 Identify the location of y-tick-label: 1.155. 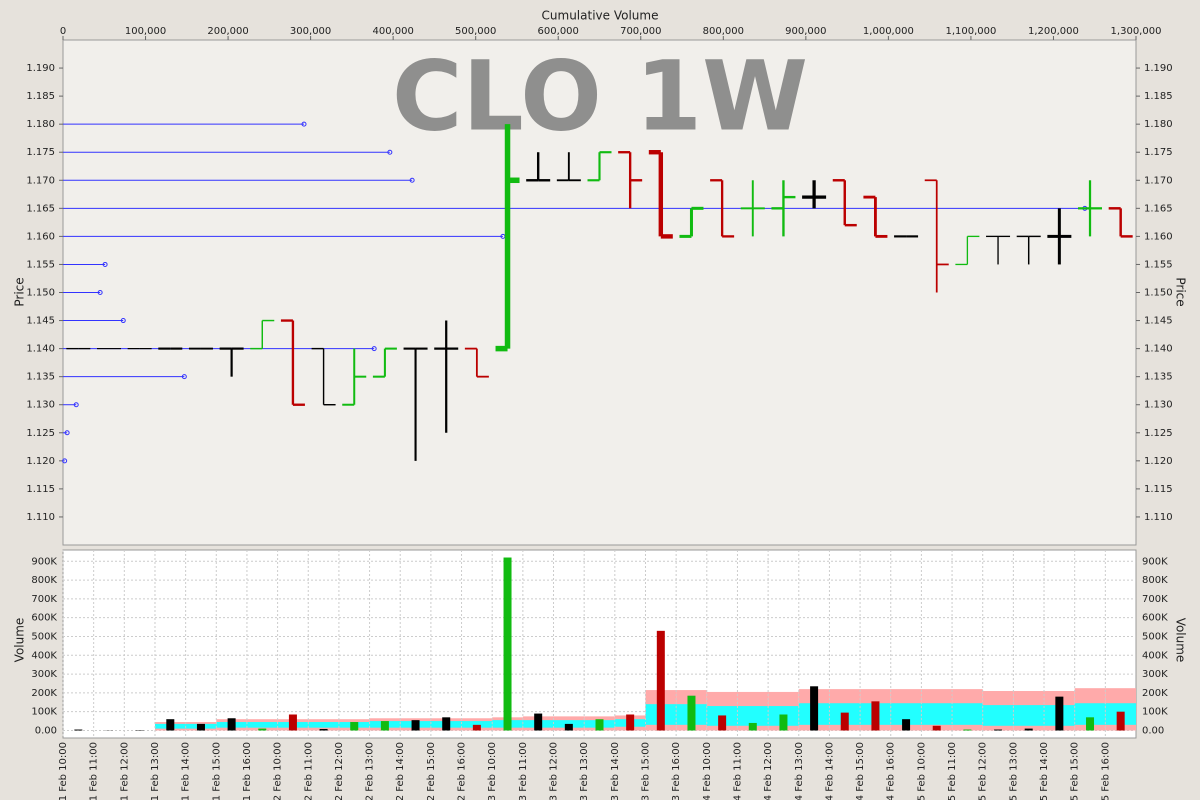
(40, 264).